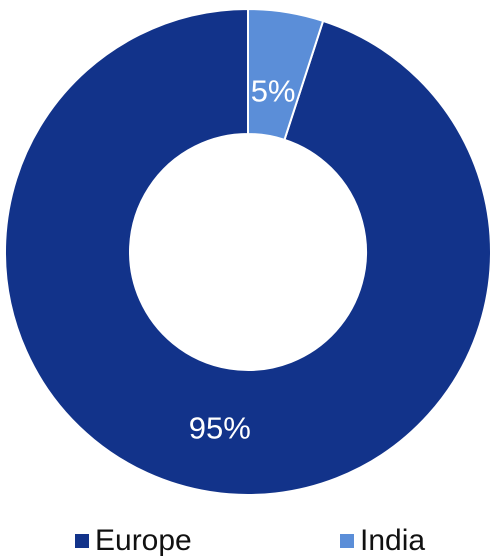 The height and width of the screenshot is (559, 492). Describe the element at coordinates (242, 260) in the screenshot. I see `donut-data-labels: 95% 5%` at that location.